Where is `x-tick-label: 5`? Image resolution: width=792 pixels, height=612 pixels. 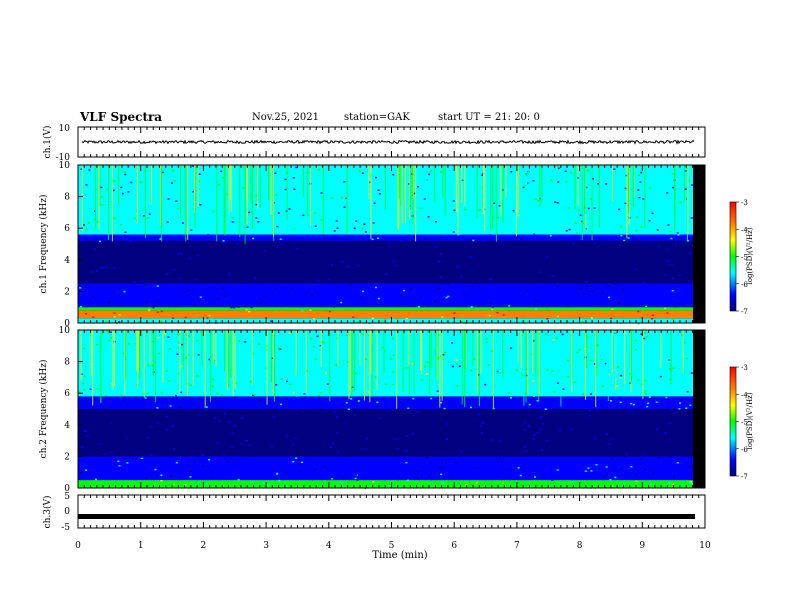
x-tick-label: 5 is located at coordinates (392, 546).